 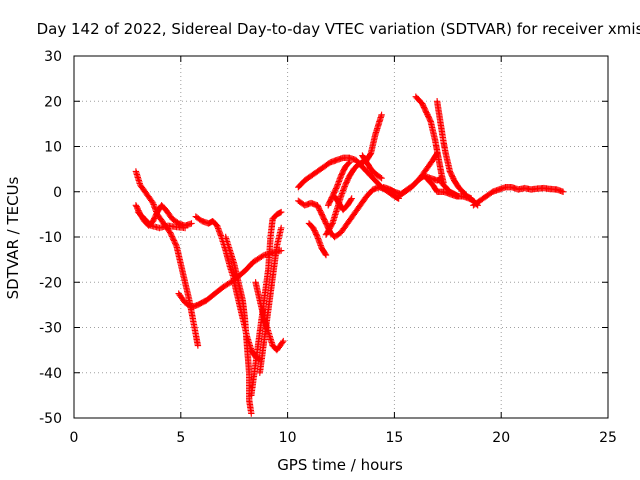 What do you see at coordinates (394, 438) in the screenshot?
I see `x-tick-label: 15` at bounding box center [394, 438].